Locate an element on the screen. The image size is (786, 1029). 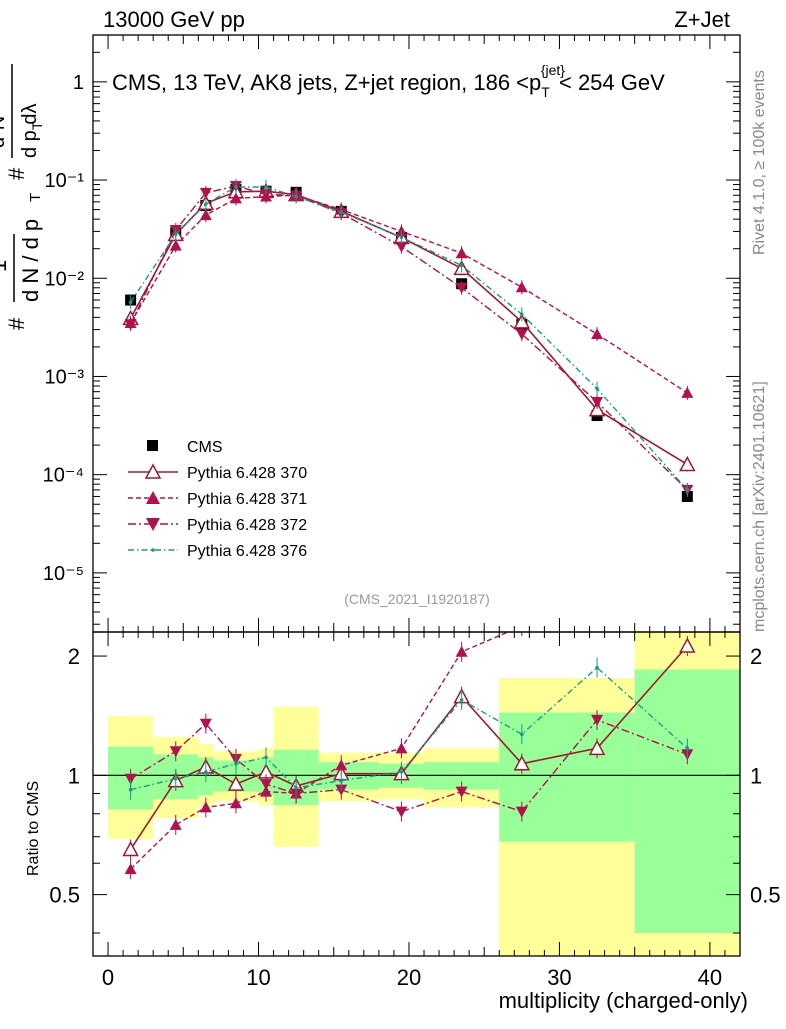
ratio-y-tick-label-0: 0.5 is located at coordinates (64, 895).